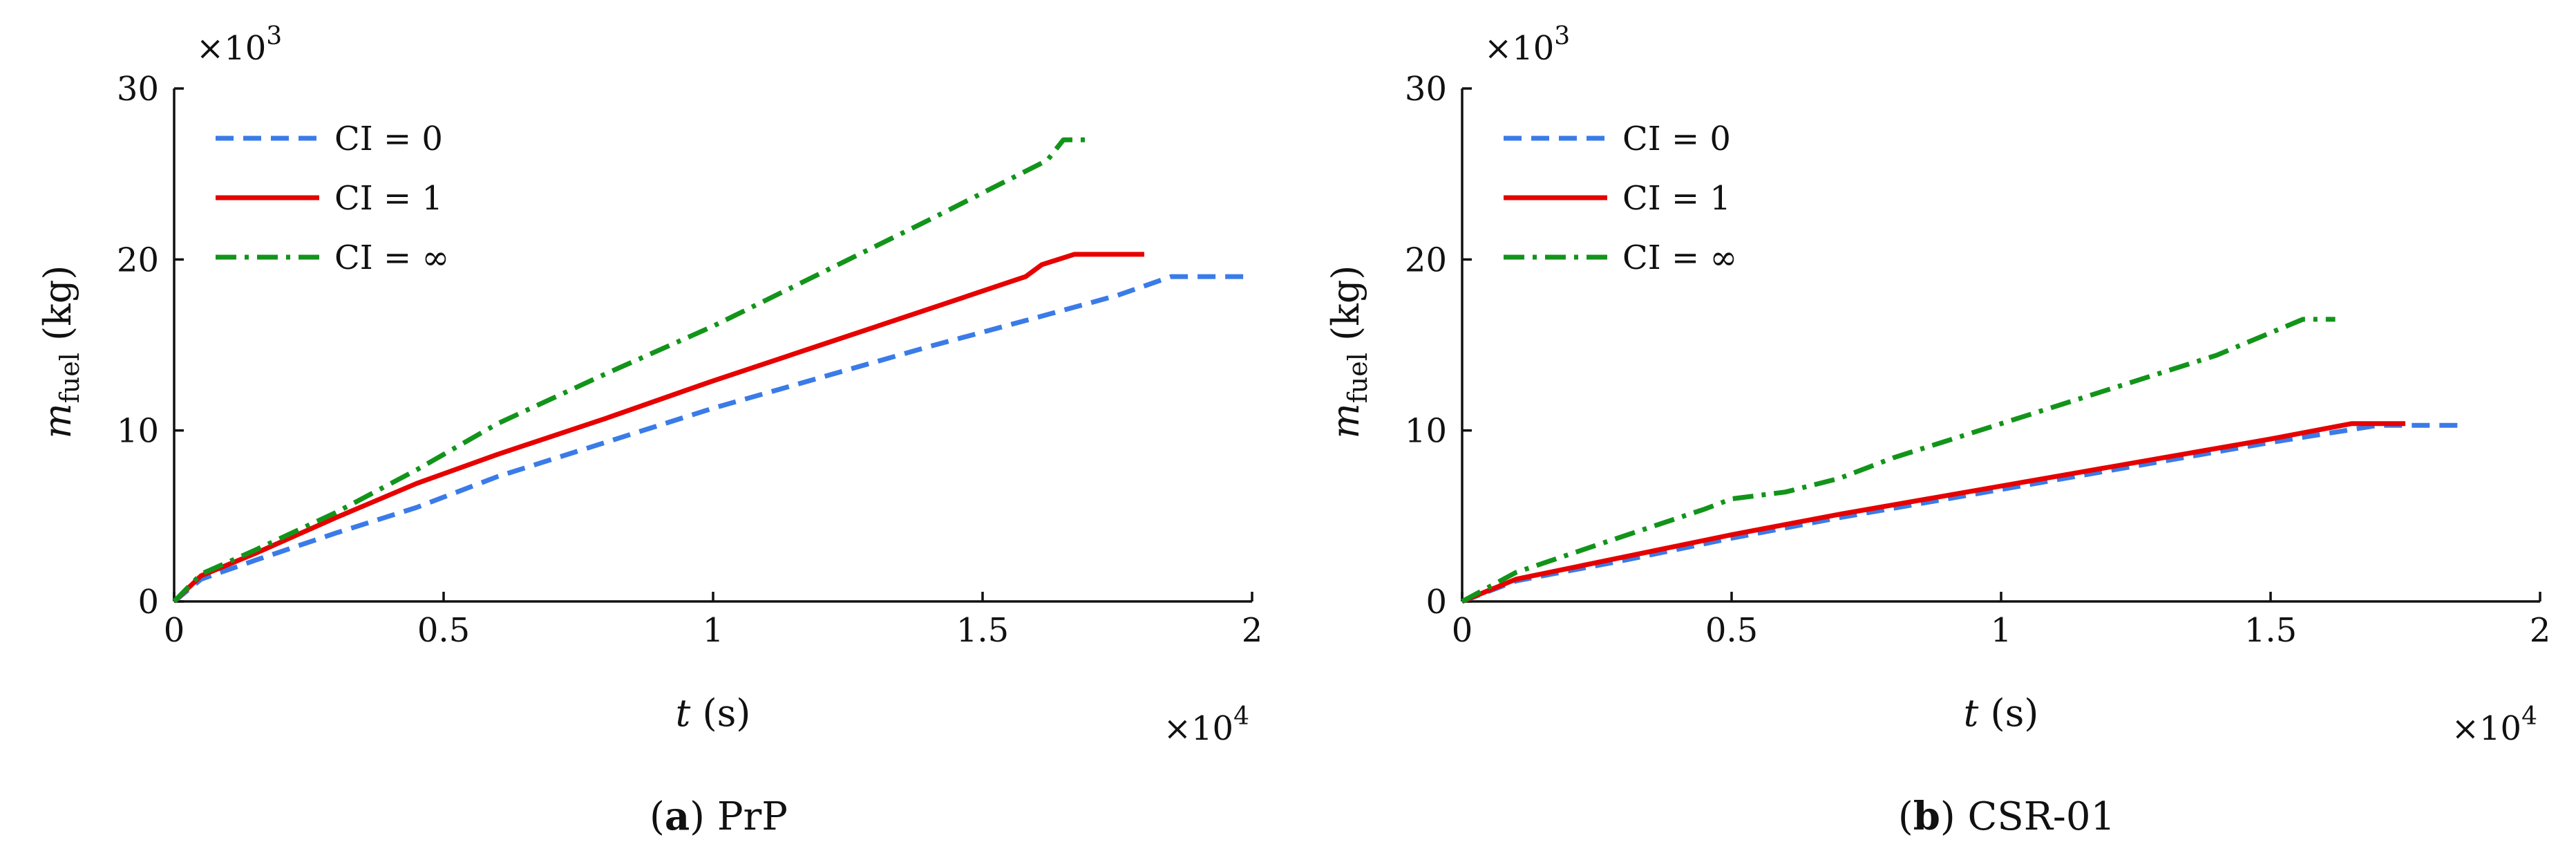 Image resolution: width=2576 pixels, height=860 pixels. I want to click on caption-label: b, so click(1926, 816).